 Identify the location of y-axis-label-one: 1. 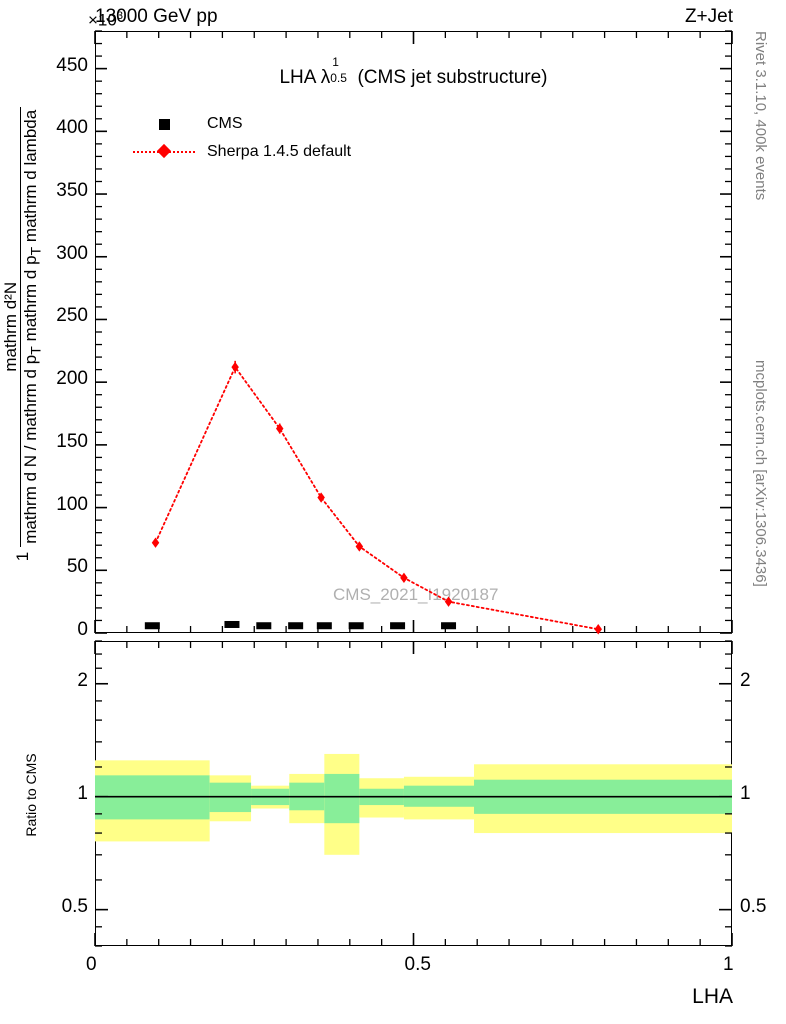
(22, 556).